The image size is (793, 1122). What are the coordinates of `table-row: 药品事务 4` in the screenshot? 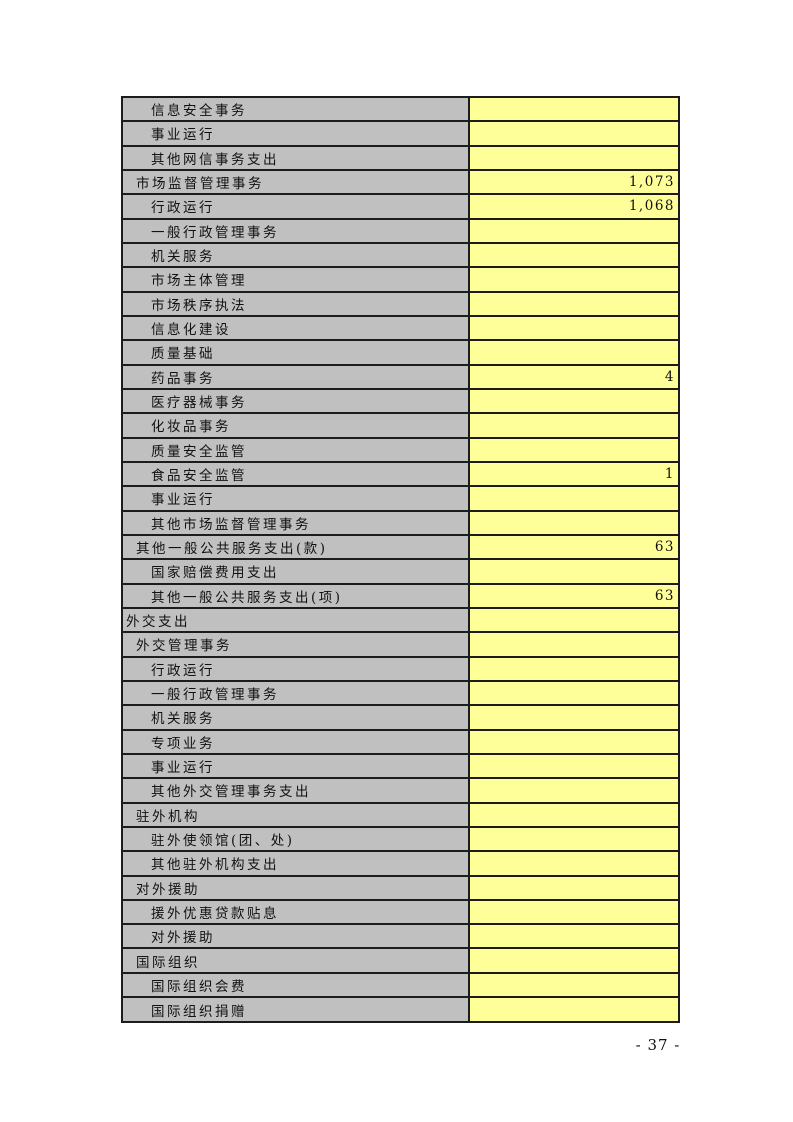 It's located at (400, 376).